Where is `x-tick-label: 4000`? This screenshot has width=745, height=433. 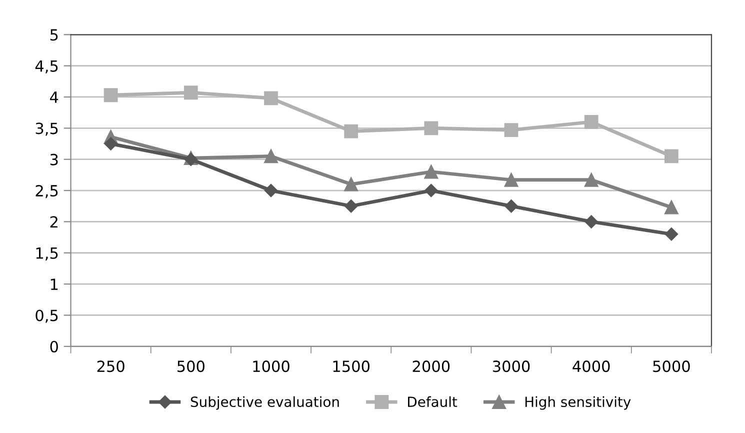
x-tick-label: 4000 is located at coordinates (591, 366).